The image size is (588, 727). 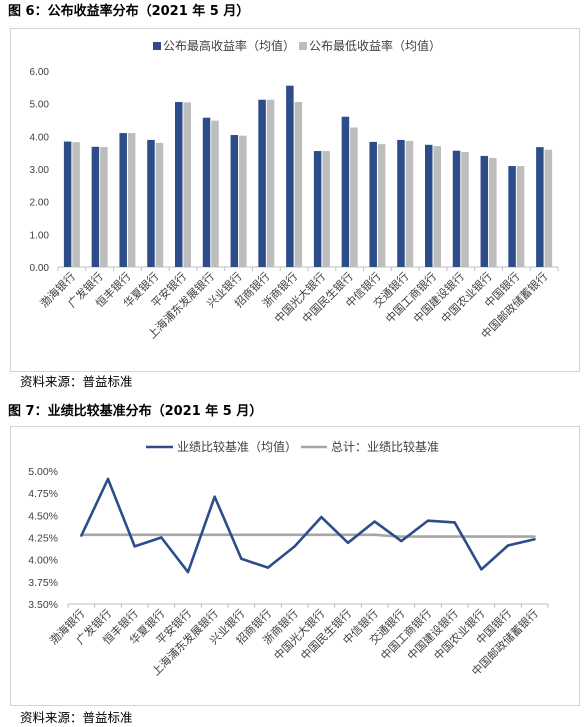 What do you see at coordinates (43, 561) in the screenshot?
I see `y-tick-label: 4.00%` at bounding box center [43, 561].